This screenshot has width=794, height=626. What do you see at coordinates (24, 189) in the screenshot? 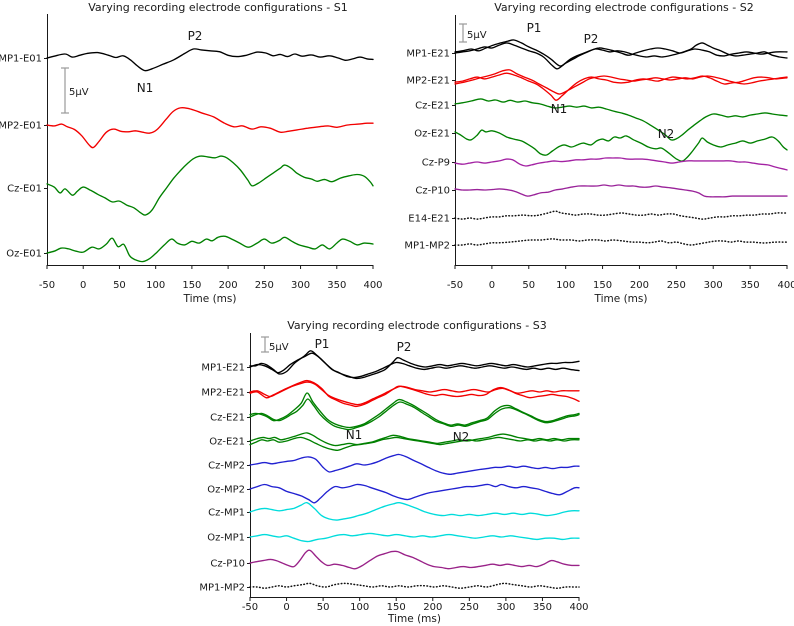
I see `row-label-cz-e01: Cz-E01` at bounding box center [24, 189].